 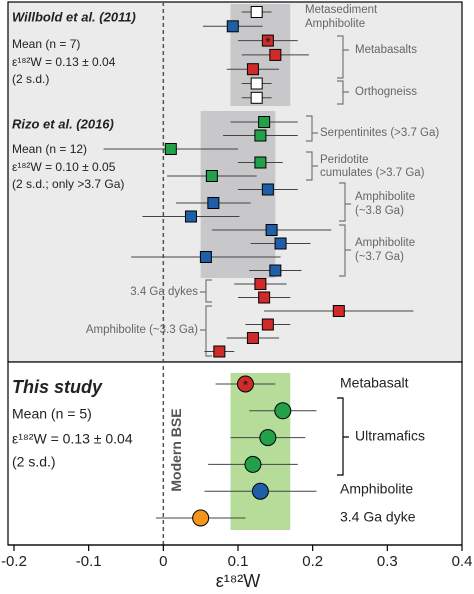 I want to click on x-tick-label: 0.4, so click(x=462, y=561).